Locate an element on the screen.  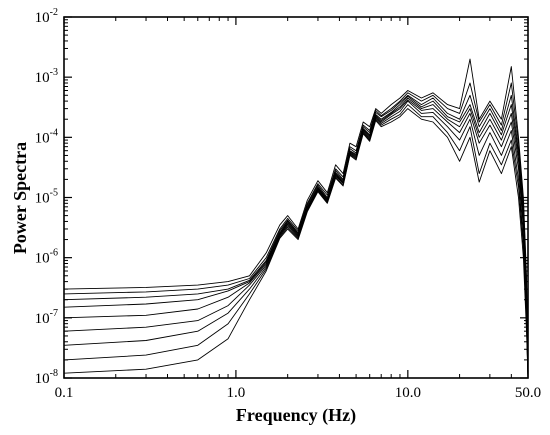
x-tick-label: 50.0 is located at coordinates (528, 393).